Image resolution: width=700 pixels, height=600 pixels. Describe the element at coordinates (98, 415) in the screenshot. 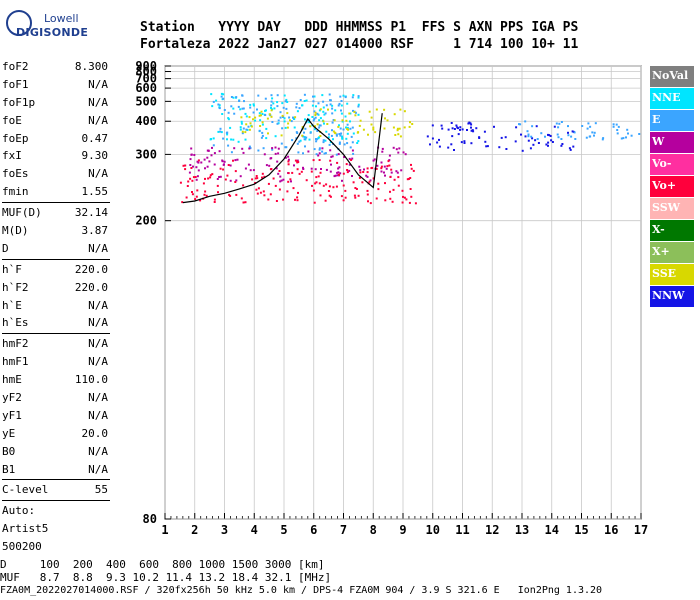

I see `param-value: N/A` at that location.